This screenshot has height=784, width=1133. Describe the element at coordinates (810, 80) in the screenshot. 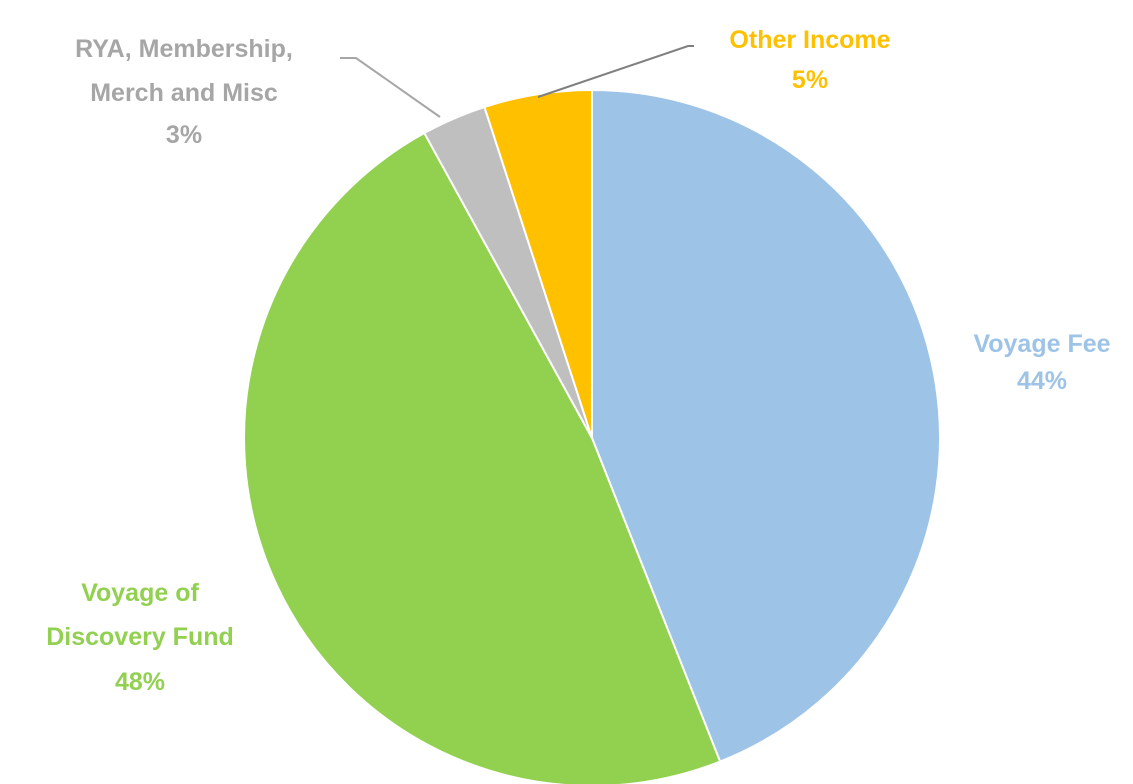

I see `label-other-income-percent: 5%` at that location.